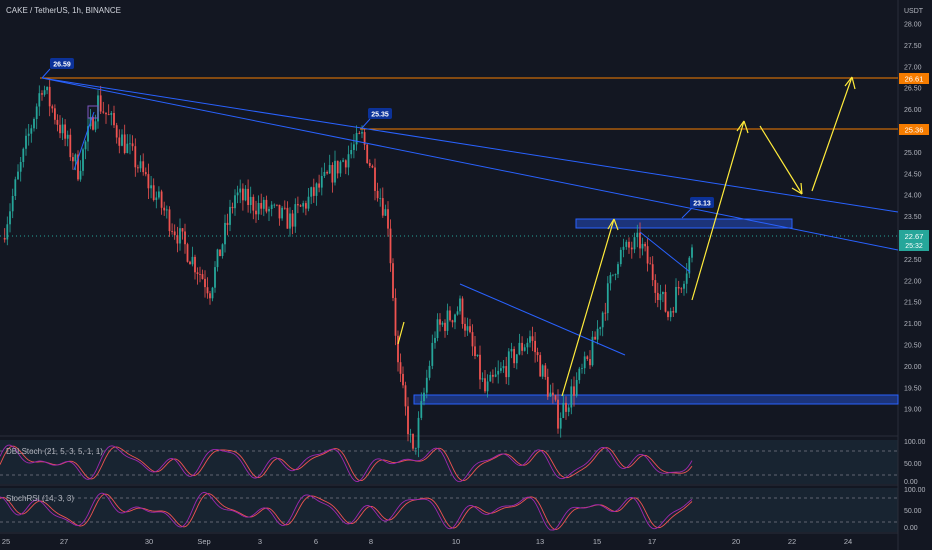 The image size is (932, 550). What do you see at coordinates (62, 63) in the screenshot?
I see `tag-1-box` at bounding box center [62, 63].